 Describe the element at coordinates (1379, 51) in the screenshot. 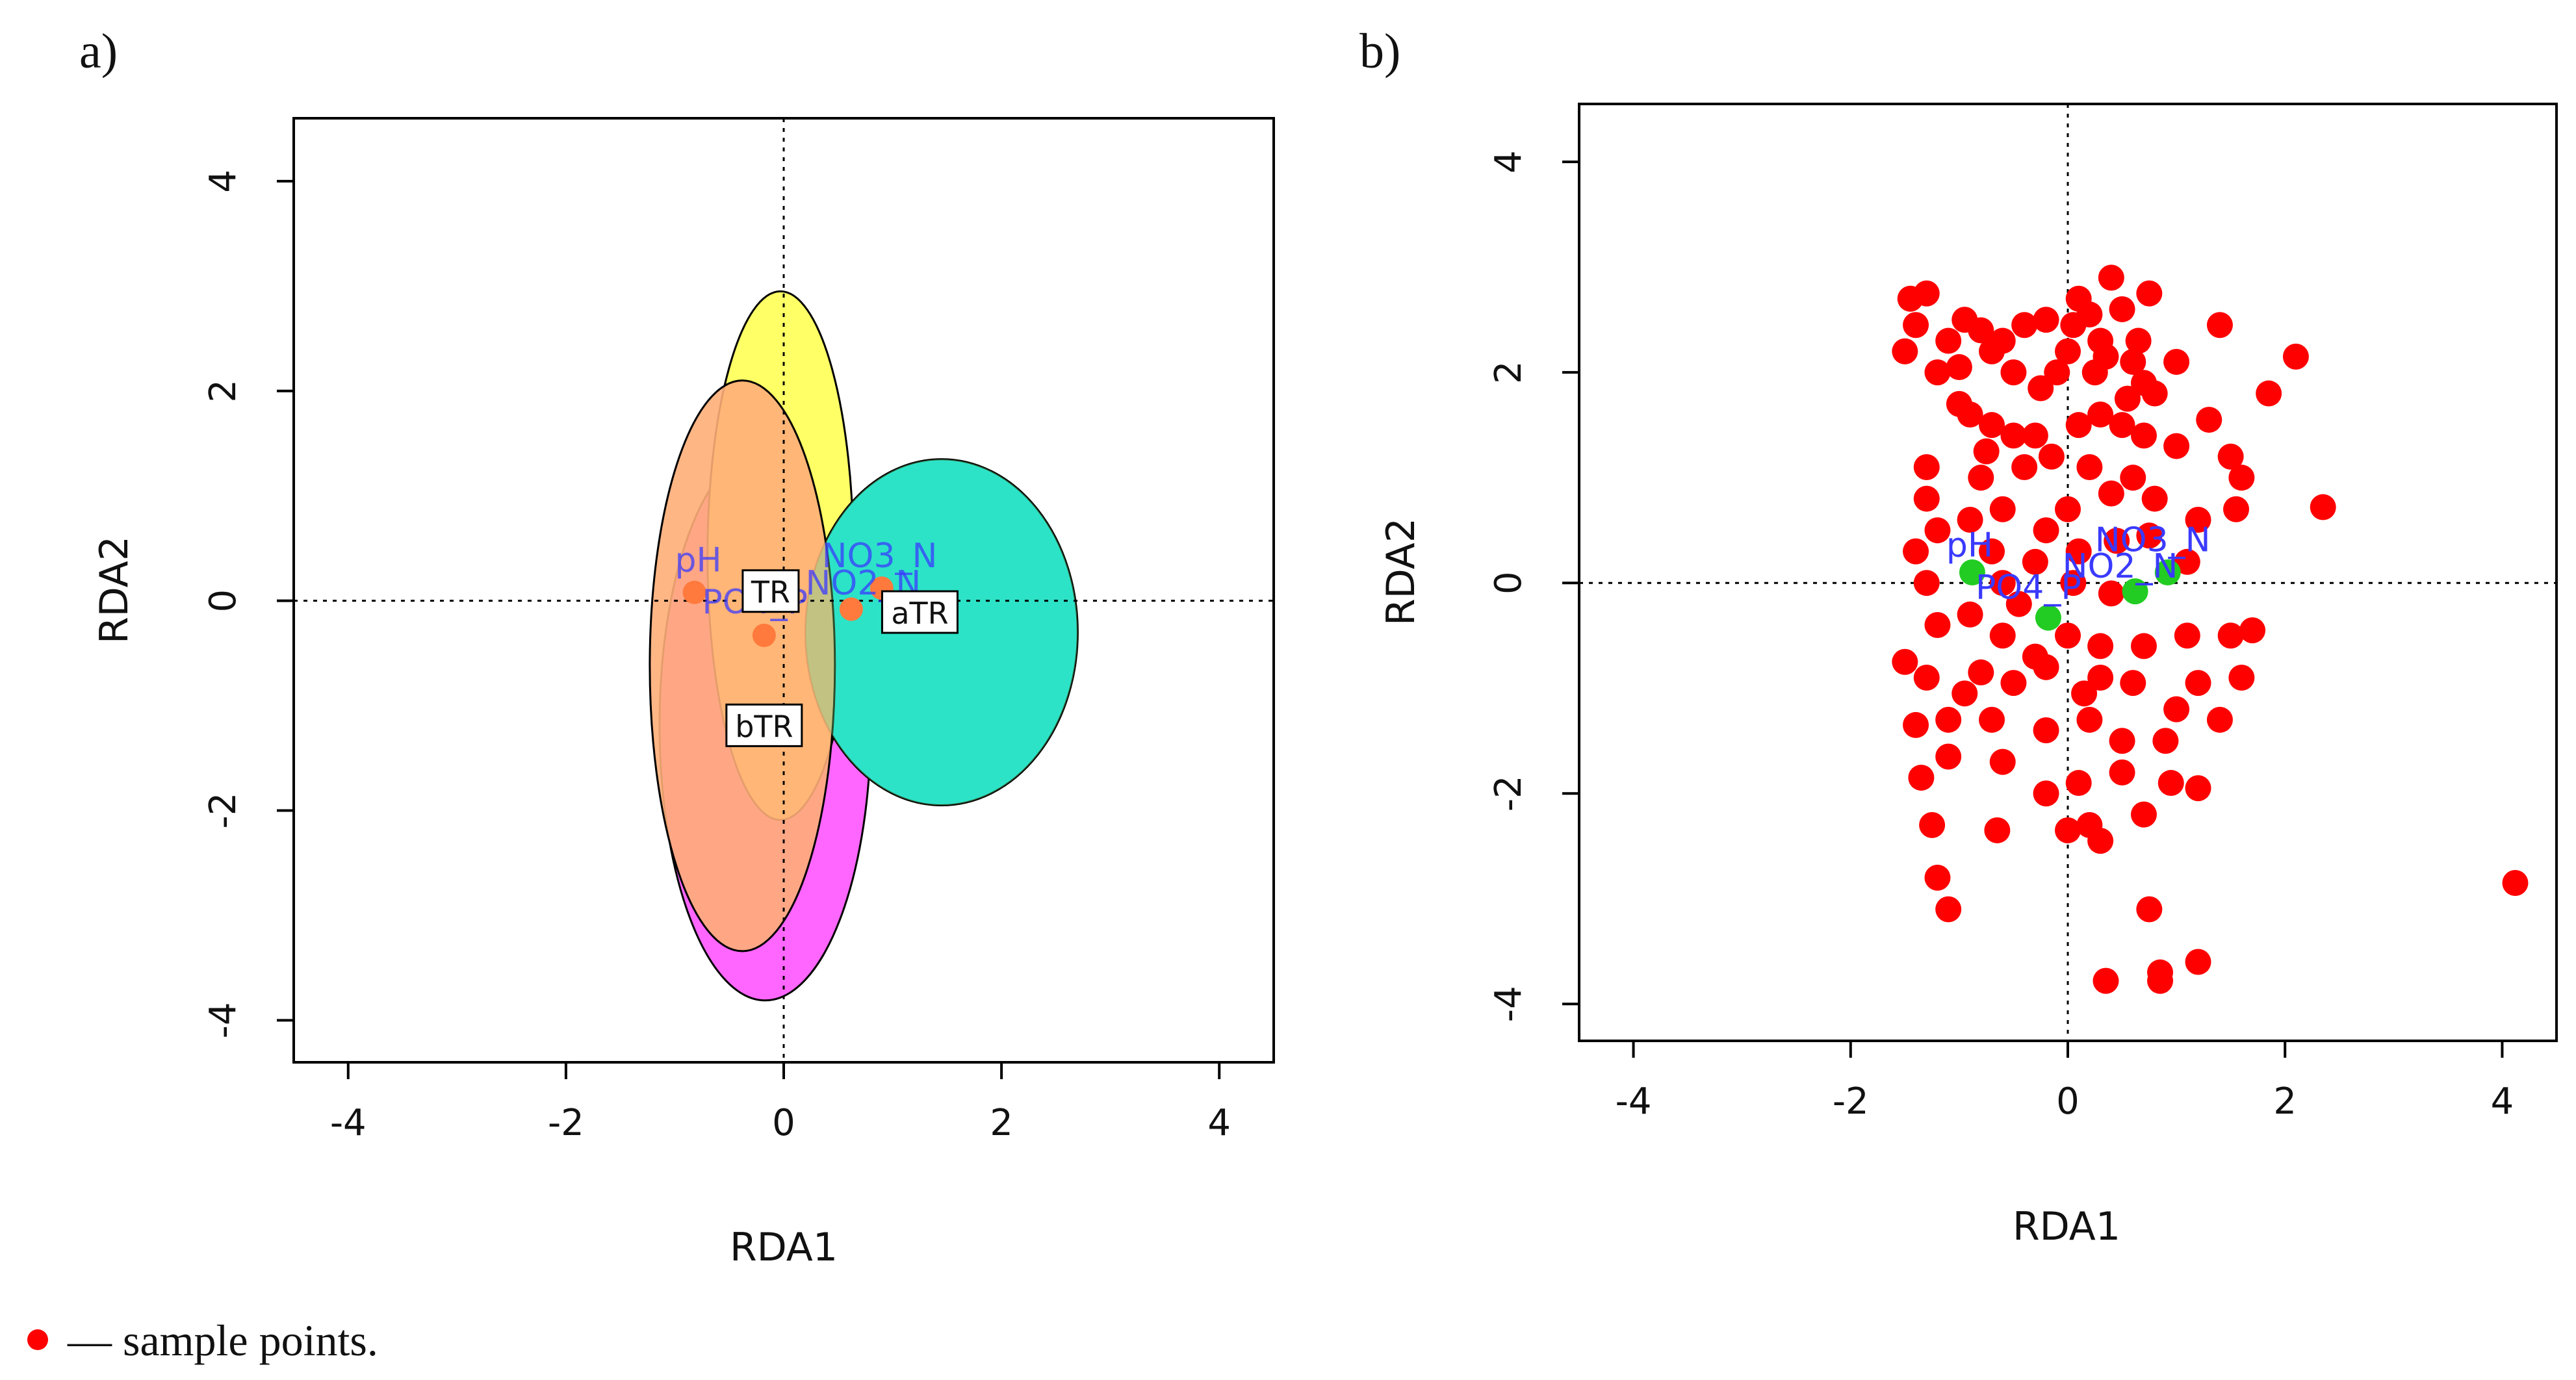

I see `panel-b-tag: b)` at that location.